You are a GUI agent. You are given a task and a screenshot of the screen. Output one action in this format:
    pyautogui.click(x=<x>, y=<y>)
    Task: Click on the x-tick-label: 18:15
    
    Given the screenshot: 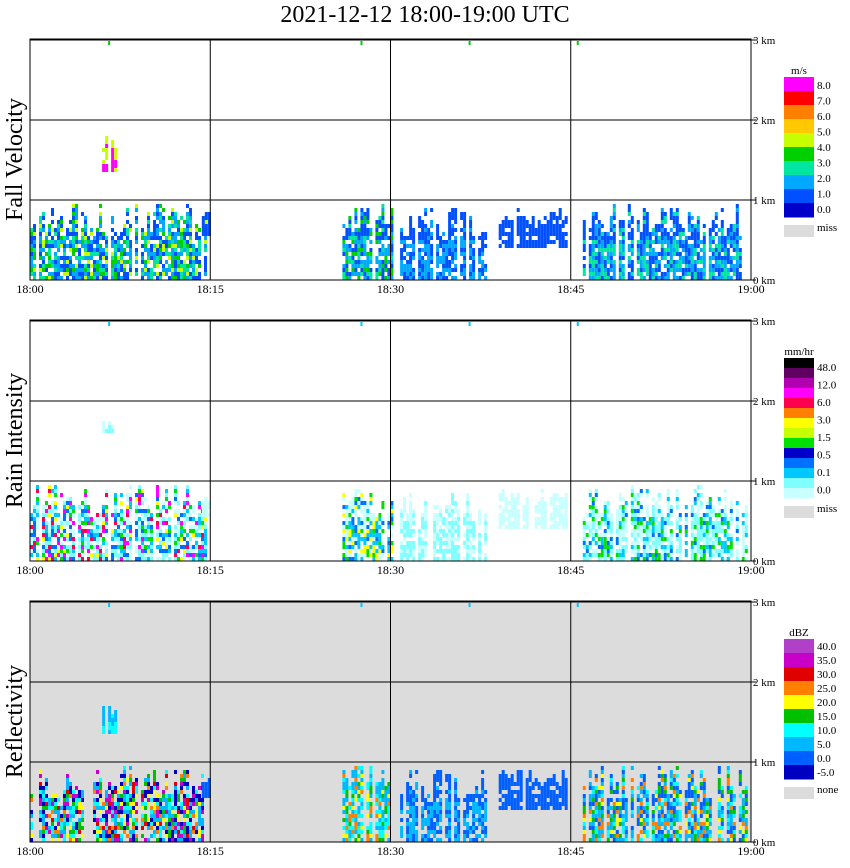 What is the action you would take?
    pyautogui.click(x=210, y=289)
    